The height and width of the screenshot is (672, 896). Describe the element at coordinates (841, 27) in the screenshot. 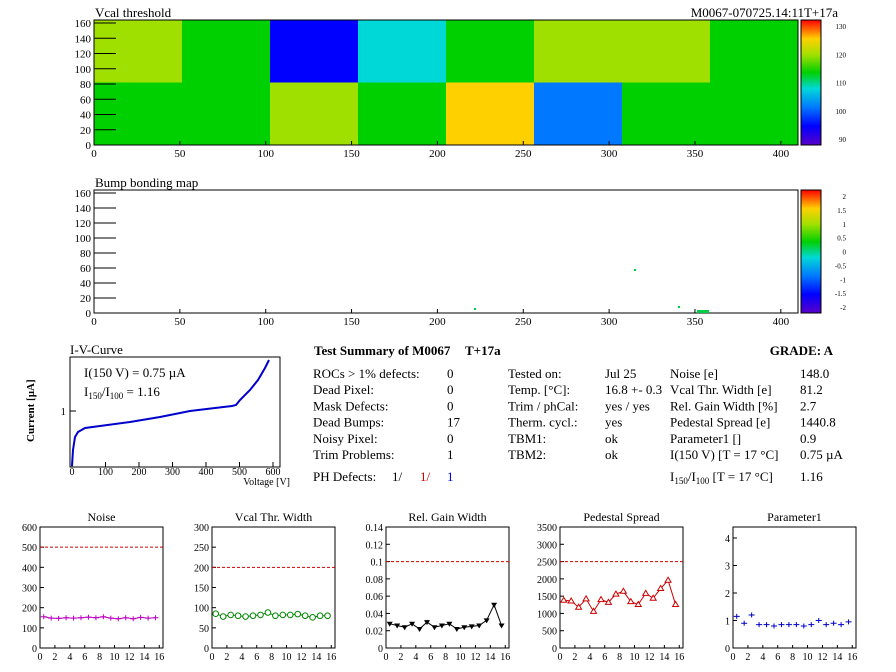

I see `palette-tick-label: 130` at that location.